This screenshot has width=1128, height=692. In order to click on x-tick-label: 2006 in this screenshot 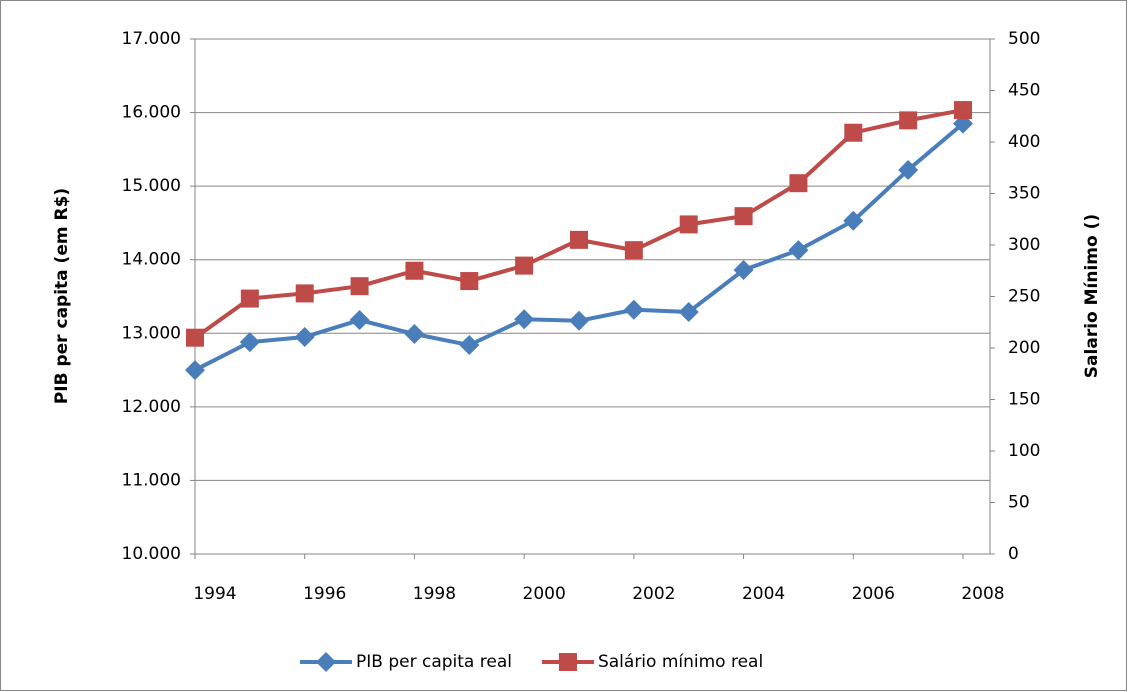, I will do `click(873, 594)`.